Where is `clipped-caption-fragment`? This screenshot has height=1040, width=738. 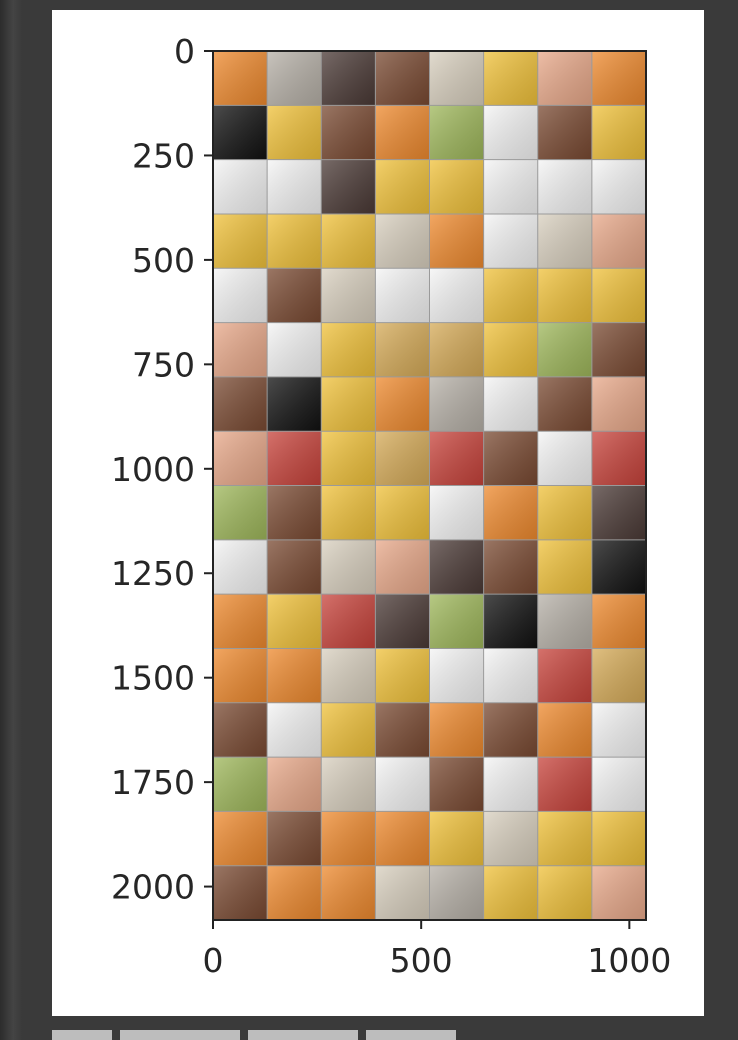
clipped-caption-fragment is located at coordinates (262, 1030).